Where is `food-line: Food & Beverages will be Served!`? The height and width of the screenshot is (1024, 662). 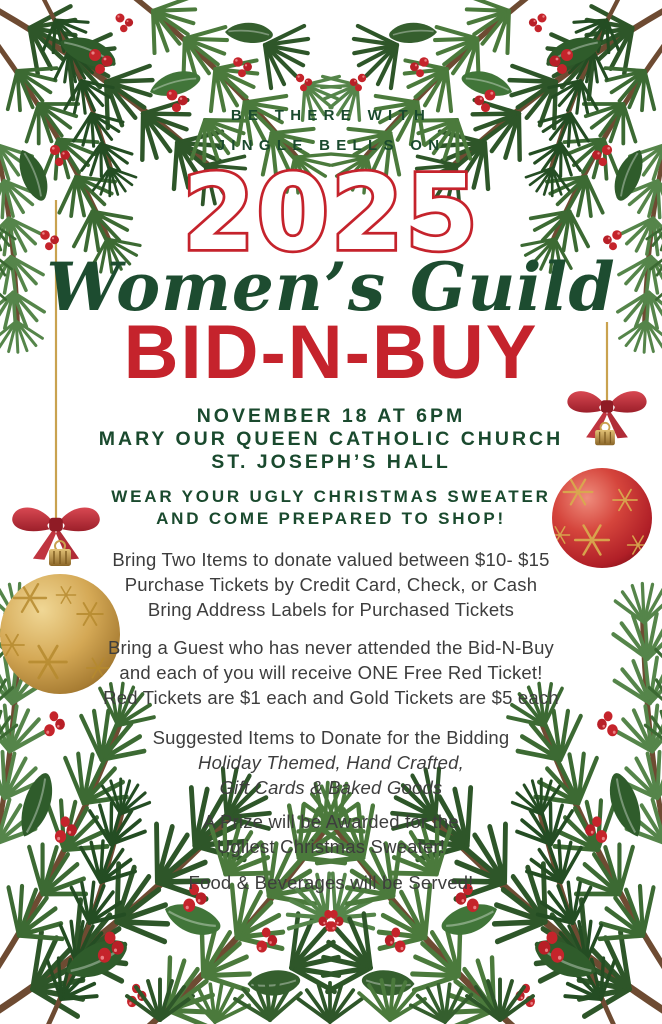
food-line: Food & Beverages will be Served! is located at coordinates (331, 882).